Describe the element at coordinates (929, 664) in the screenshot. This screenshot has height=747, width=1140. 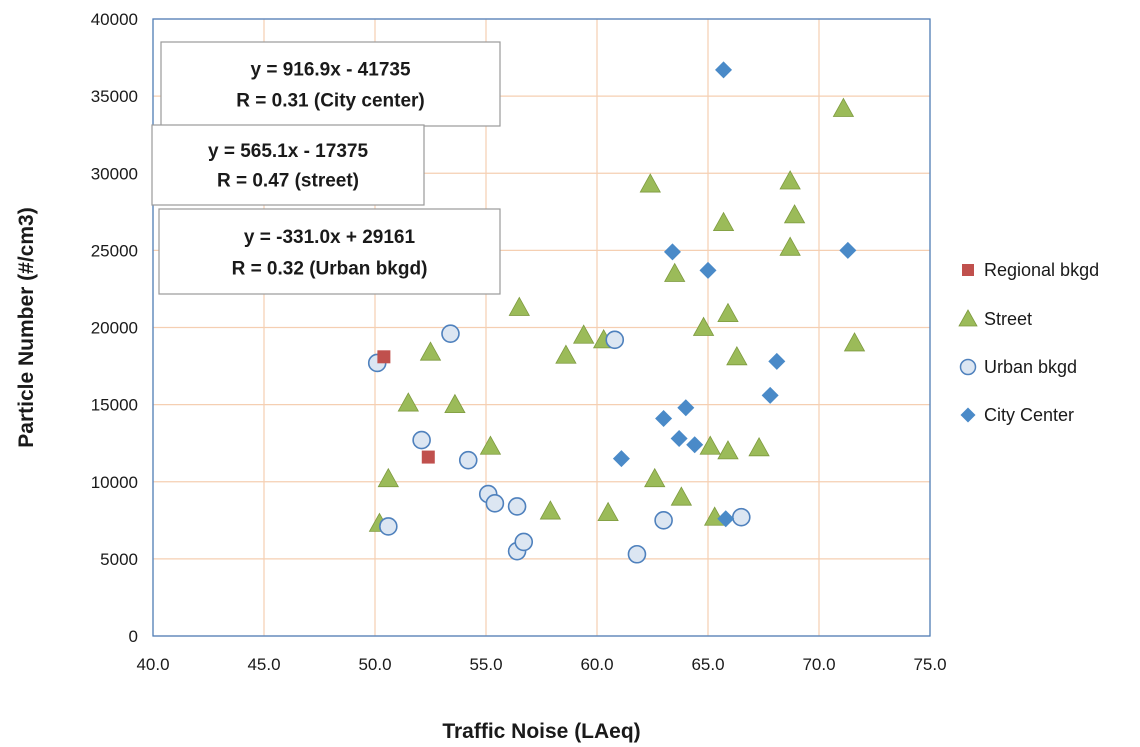
I see `x-tick-label: 75.0` at that location.